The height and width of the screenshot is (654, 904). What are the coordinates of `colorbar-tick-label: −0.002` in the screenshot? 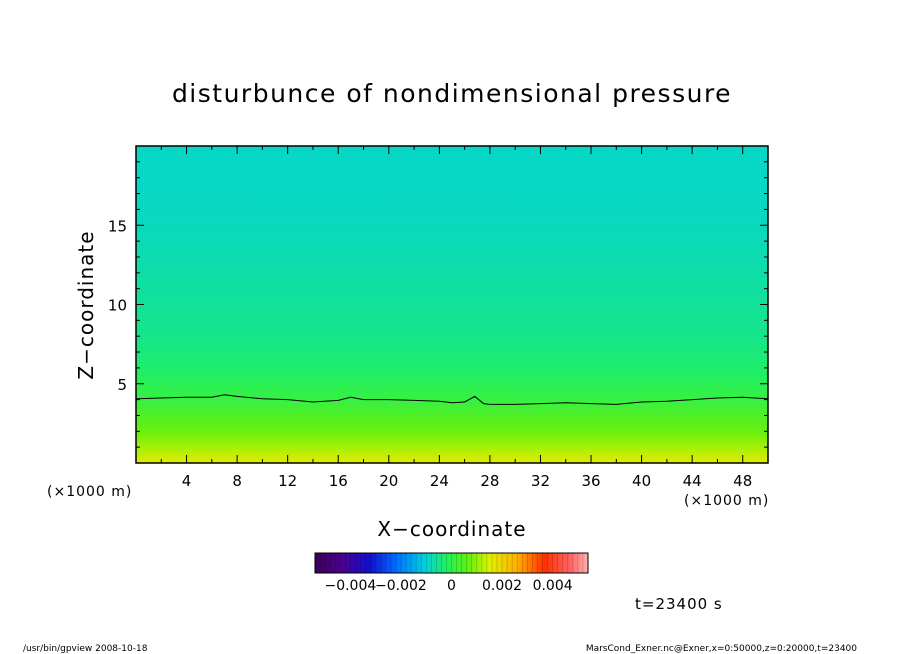 It's located at (401, 586).